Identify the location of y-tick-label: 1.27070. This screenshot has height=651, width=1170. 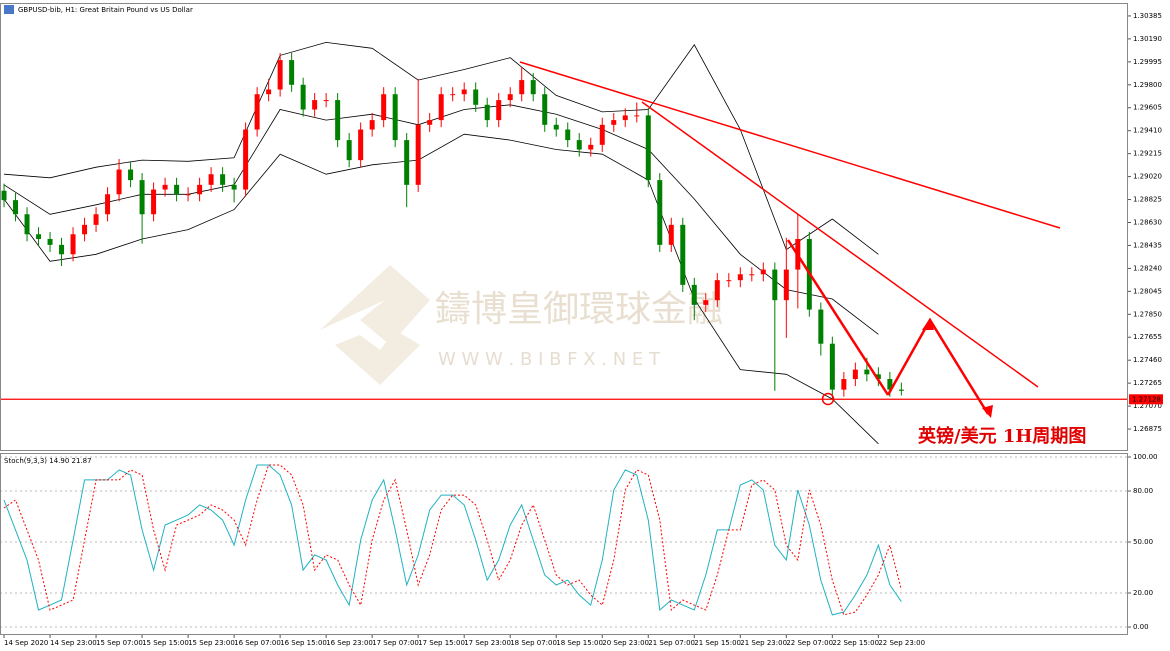
(1147, 406).